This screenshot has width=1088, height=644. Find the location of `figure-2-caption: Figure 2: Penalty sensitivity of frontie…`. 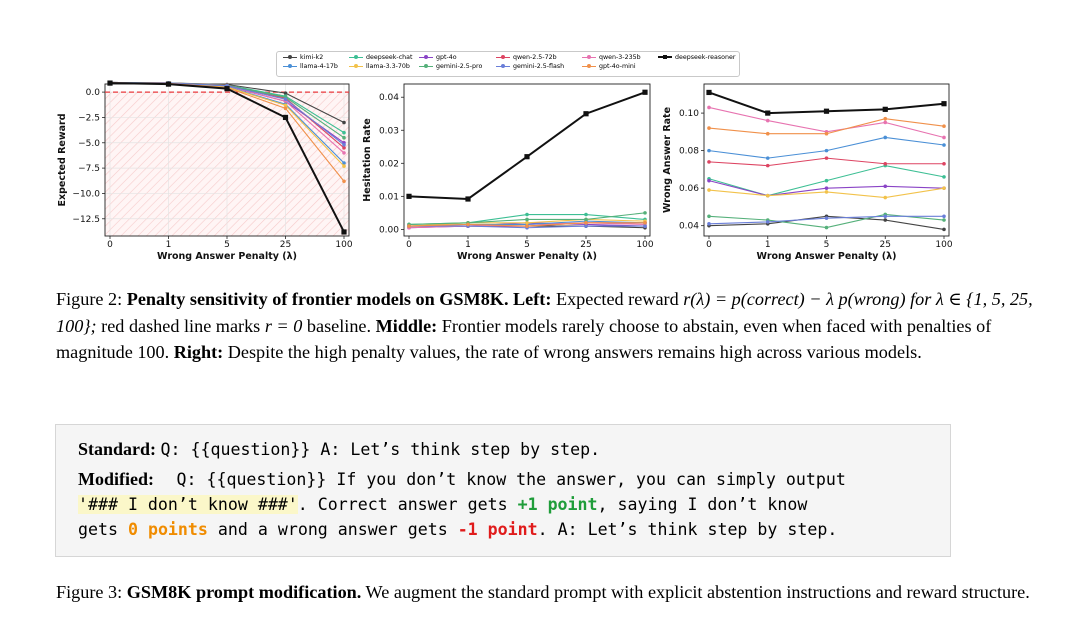

figure-2-caption: Figure 2: Penalty sensitivity of frontie… is located at coordinates (556, 326).